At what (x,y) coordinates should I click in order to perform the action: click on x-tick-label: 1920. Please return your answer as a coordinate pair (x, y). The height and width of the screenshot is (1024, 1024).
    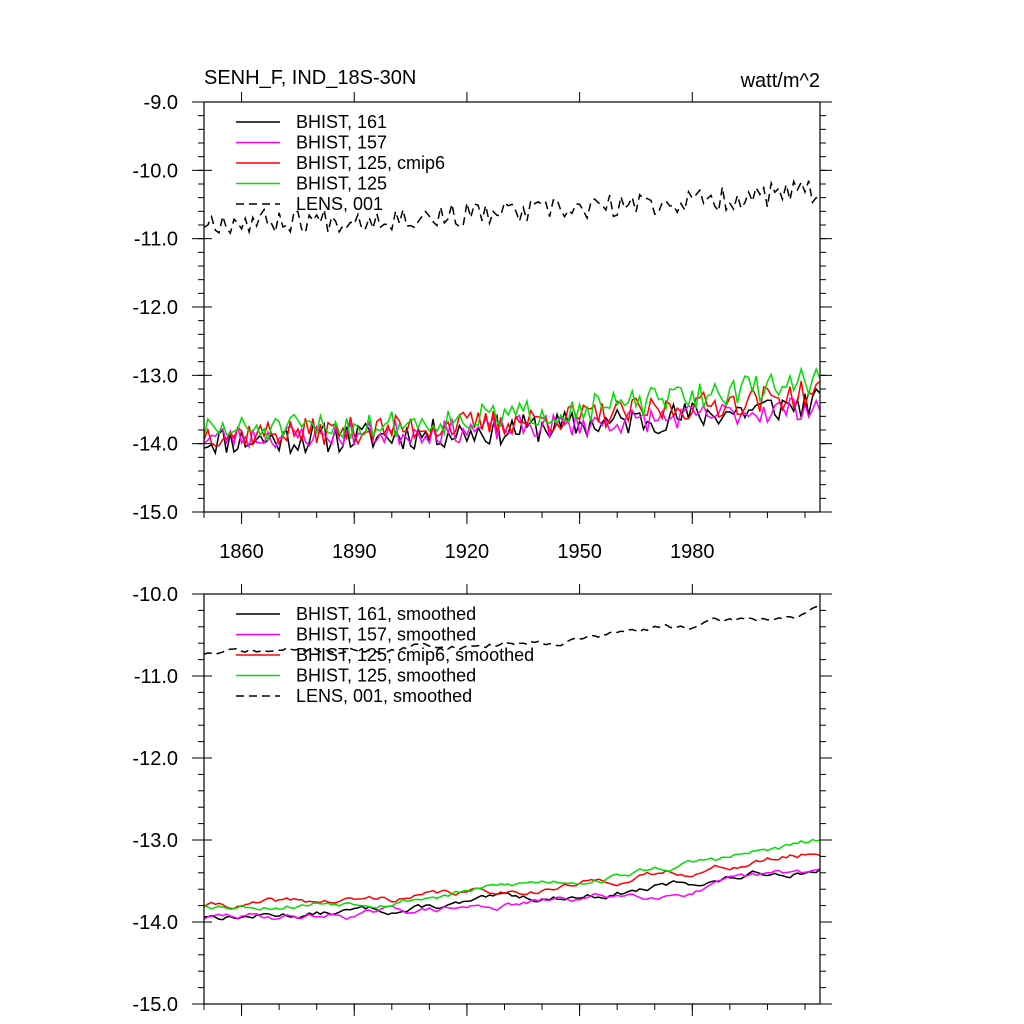
    Looking at the image, I should click on (467, 552).